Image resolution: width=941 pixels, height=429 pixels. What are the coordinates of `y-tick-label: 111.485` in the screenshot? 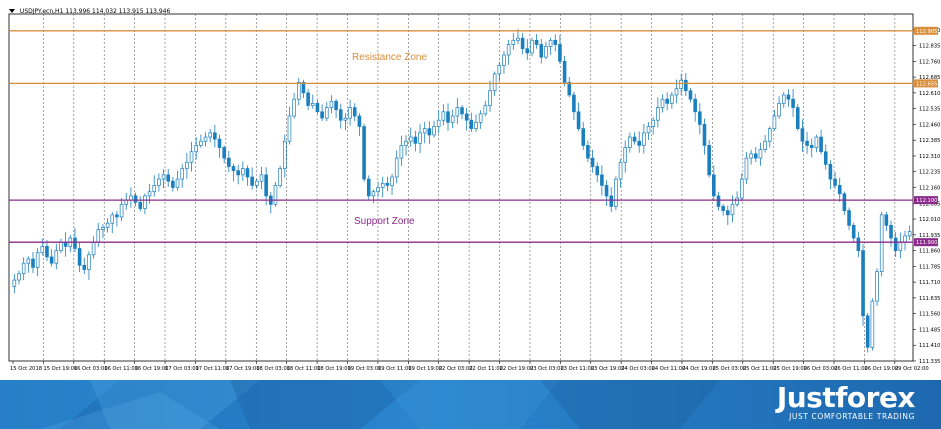 It's located at (929, 330).